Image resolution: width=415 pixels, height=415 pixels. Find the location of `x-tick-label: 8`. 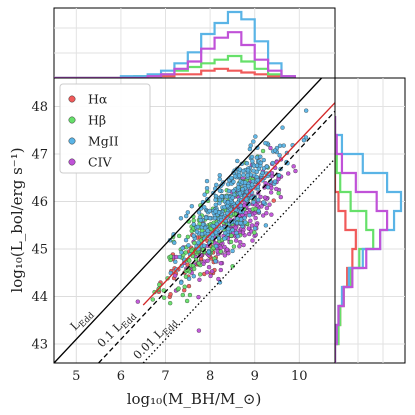

x-tick-label: 8 is located at coordinates (210, 376).